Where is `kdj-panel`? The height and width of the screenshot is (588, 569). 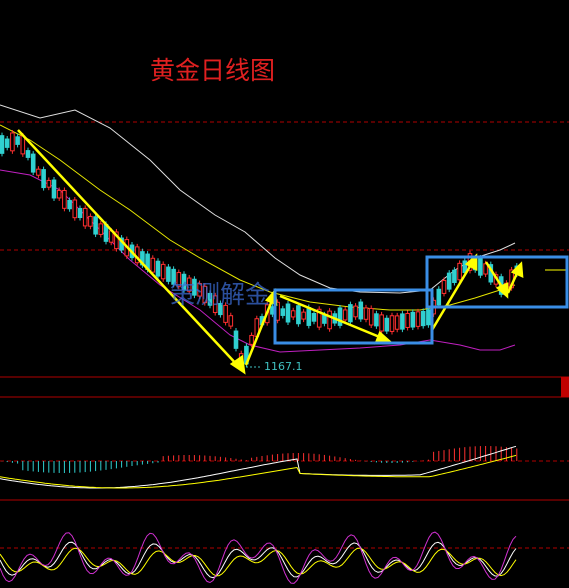
kdj-panel is located at coordinates (258, 557).